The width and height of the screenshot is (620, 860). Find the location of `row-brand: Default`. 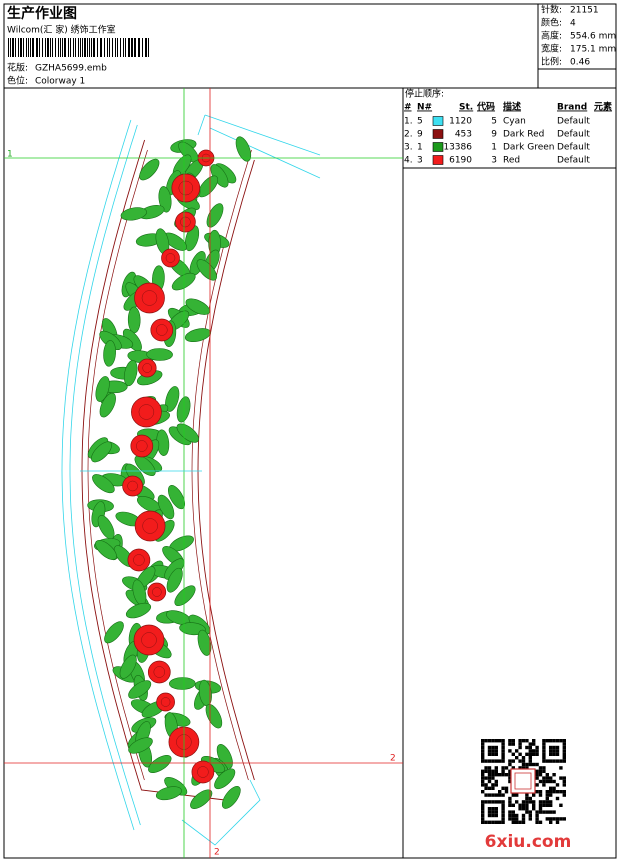

row-brand: Default is located at coordinates (573, 122).